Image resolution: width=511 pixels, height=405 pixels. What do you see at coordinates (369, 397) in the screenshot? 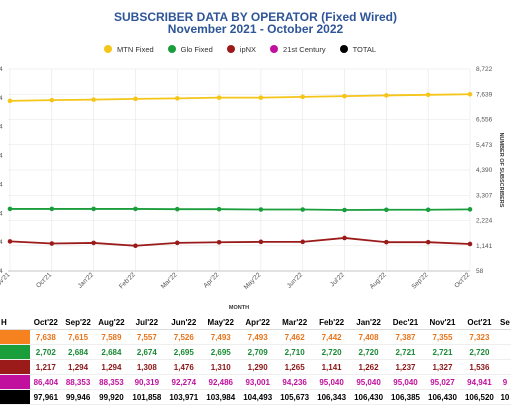
I see `table-cell: 106,430` at bounding box center [369, 397].